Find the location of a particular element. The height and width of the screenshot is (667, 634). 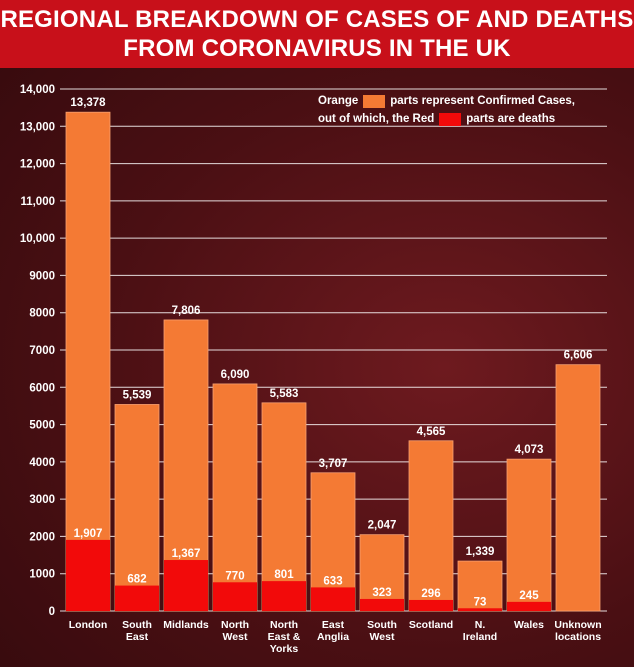

x-tick-label: N. is located at coordinates (480, 625).